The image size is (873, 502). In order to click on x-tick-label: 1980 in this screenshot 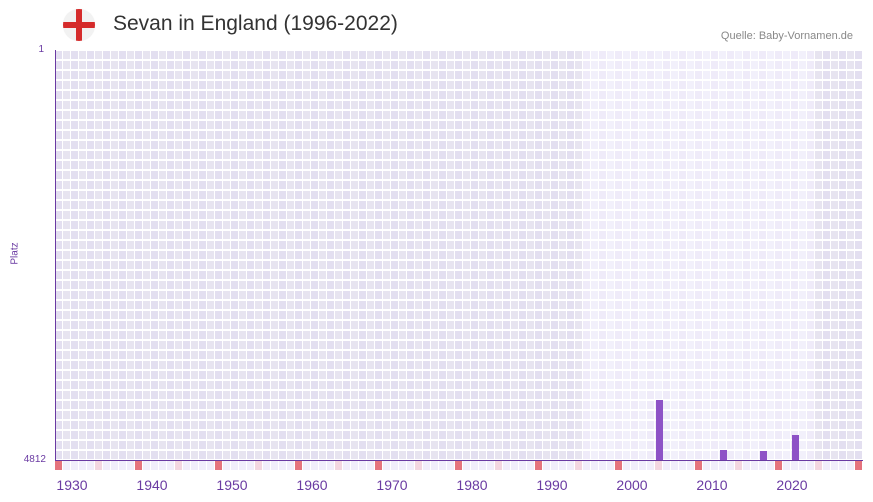, I will do `click(472, 485)`.